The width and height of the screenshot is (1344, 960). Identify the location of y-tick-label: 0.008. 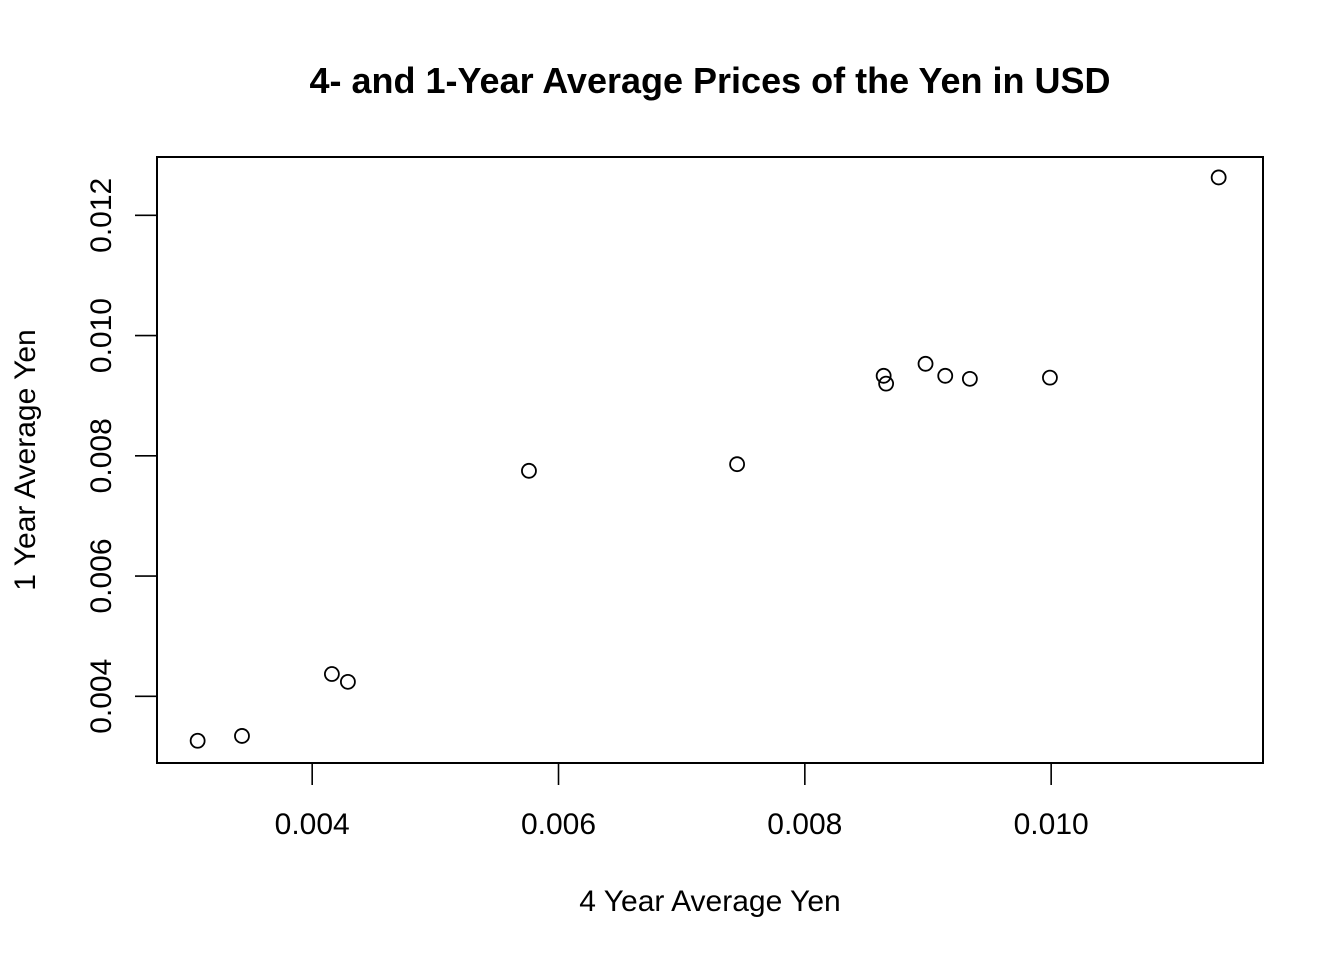
(101, 455).